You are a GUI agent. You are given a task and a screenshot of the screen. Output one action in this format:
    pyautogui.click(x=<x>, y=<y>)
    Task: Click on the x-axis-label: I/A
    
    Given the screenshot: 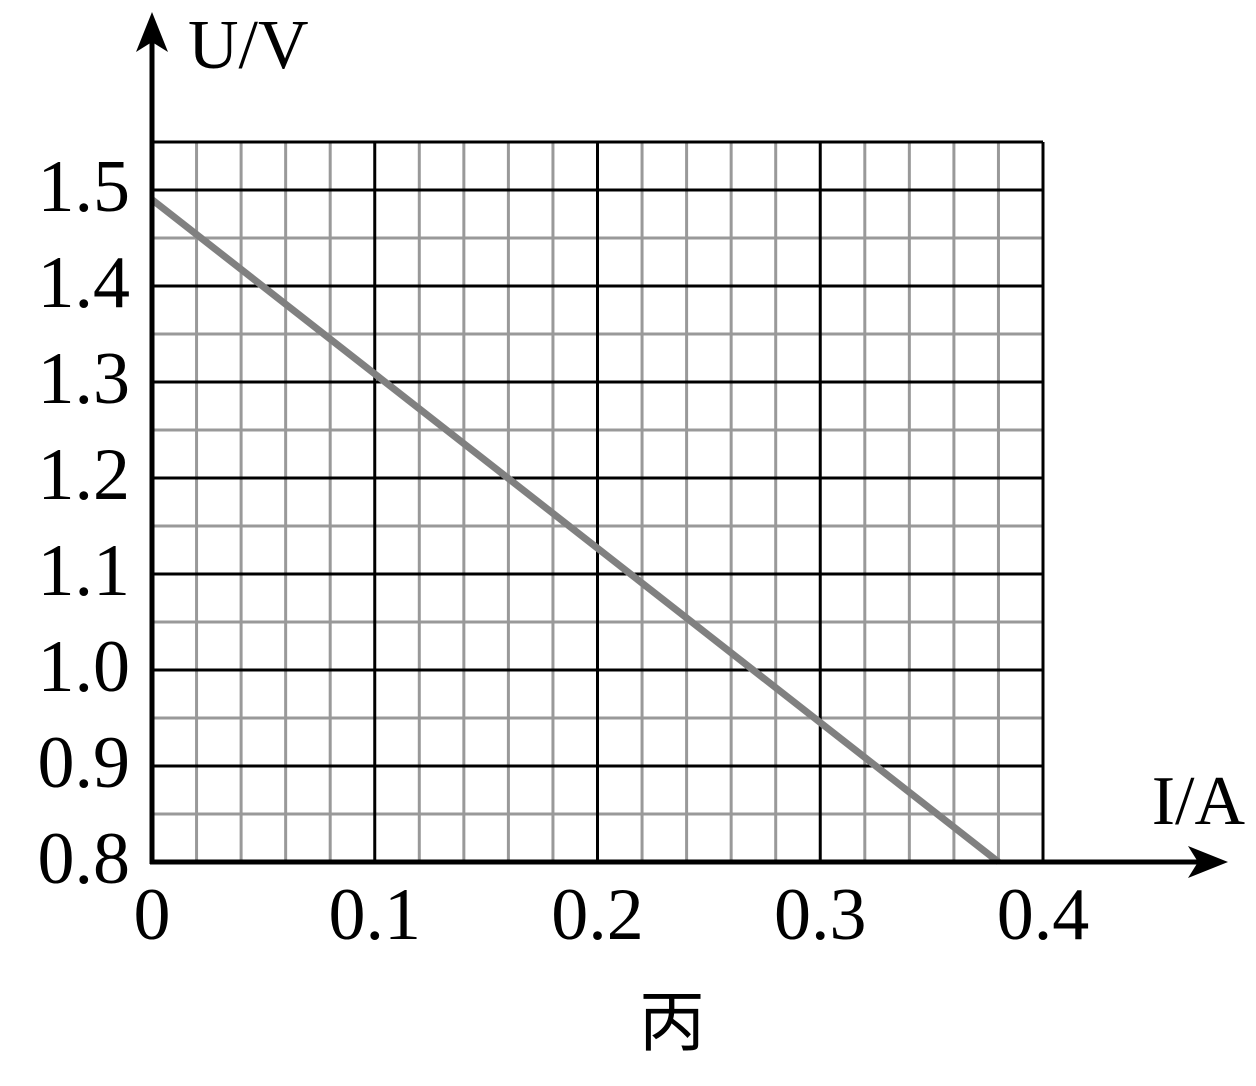 What is the action you would take?
    pyautogui.click(x=1199, y=801)
    